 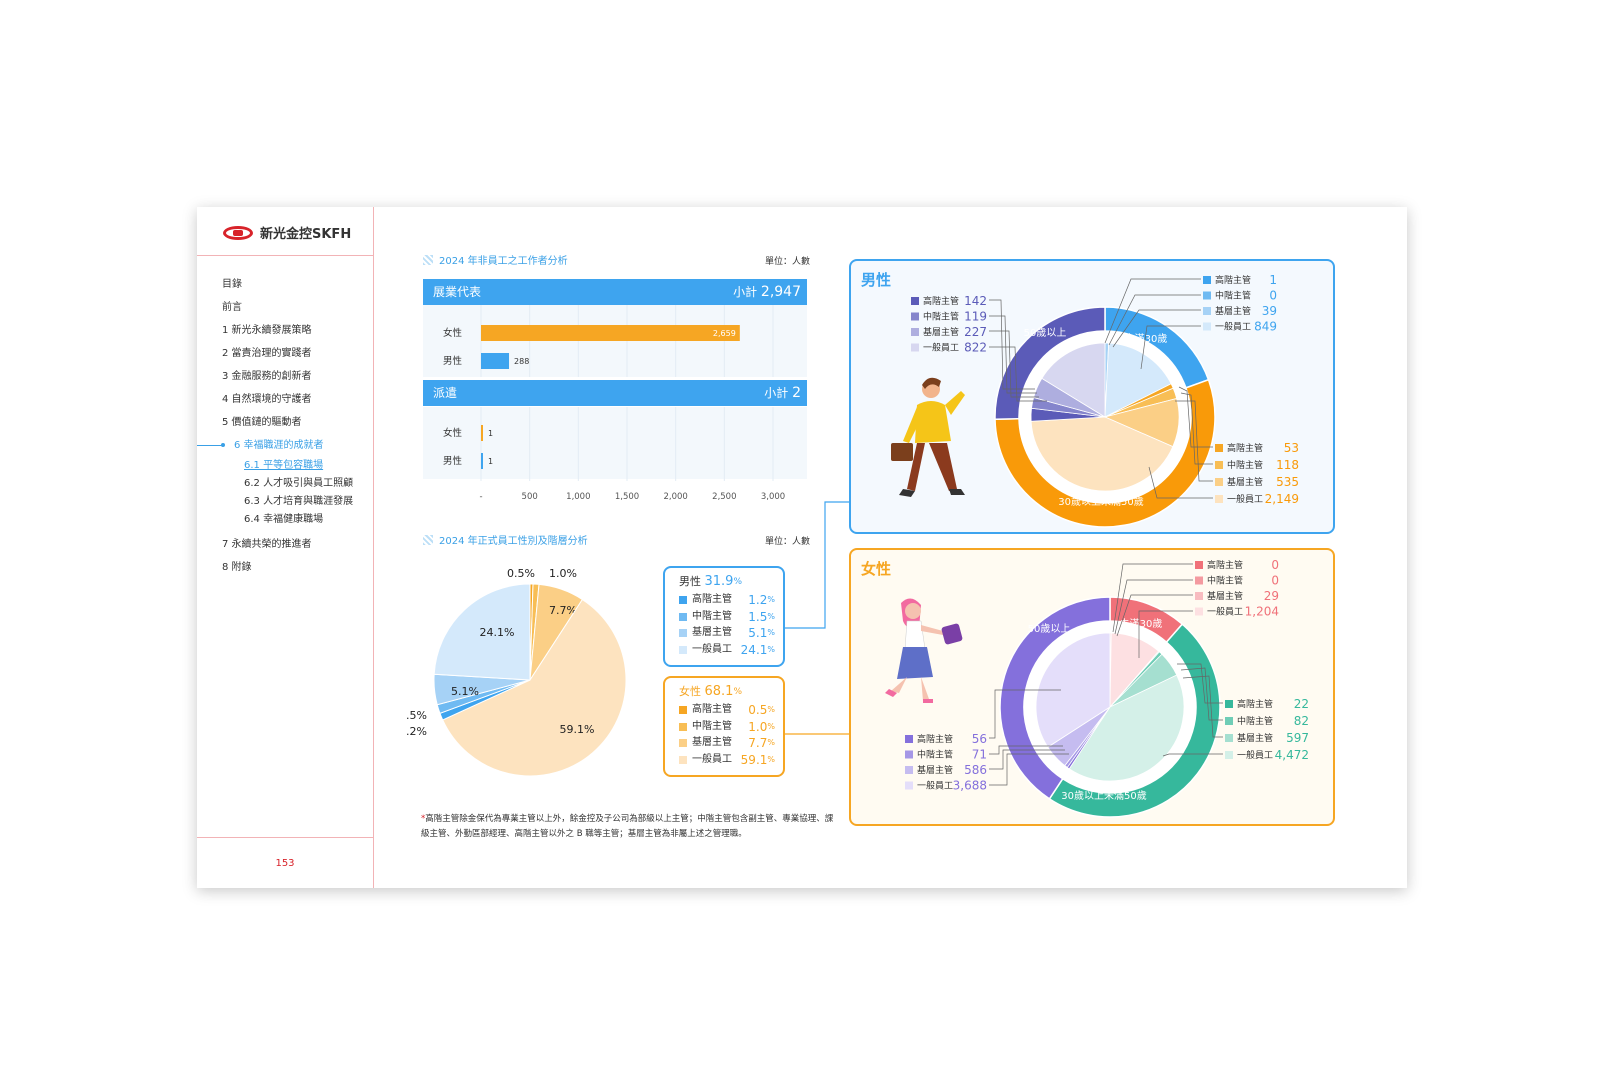 What do you see at coordinates (497, 632) in the screenshot?
I see `pie-slice-label: 24.1%` at bounding box center [497, 632].